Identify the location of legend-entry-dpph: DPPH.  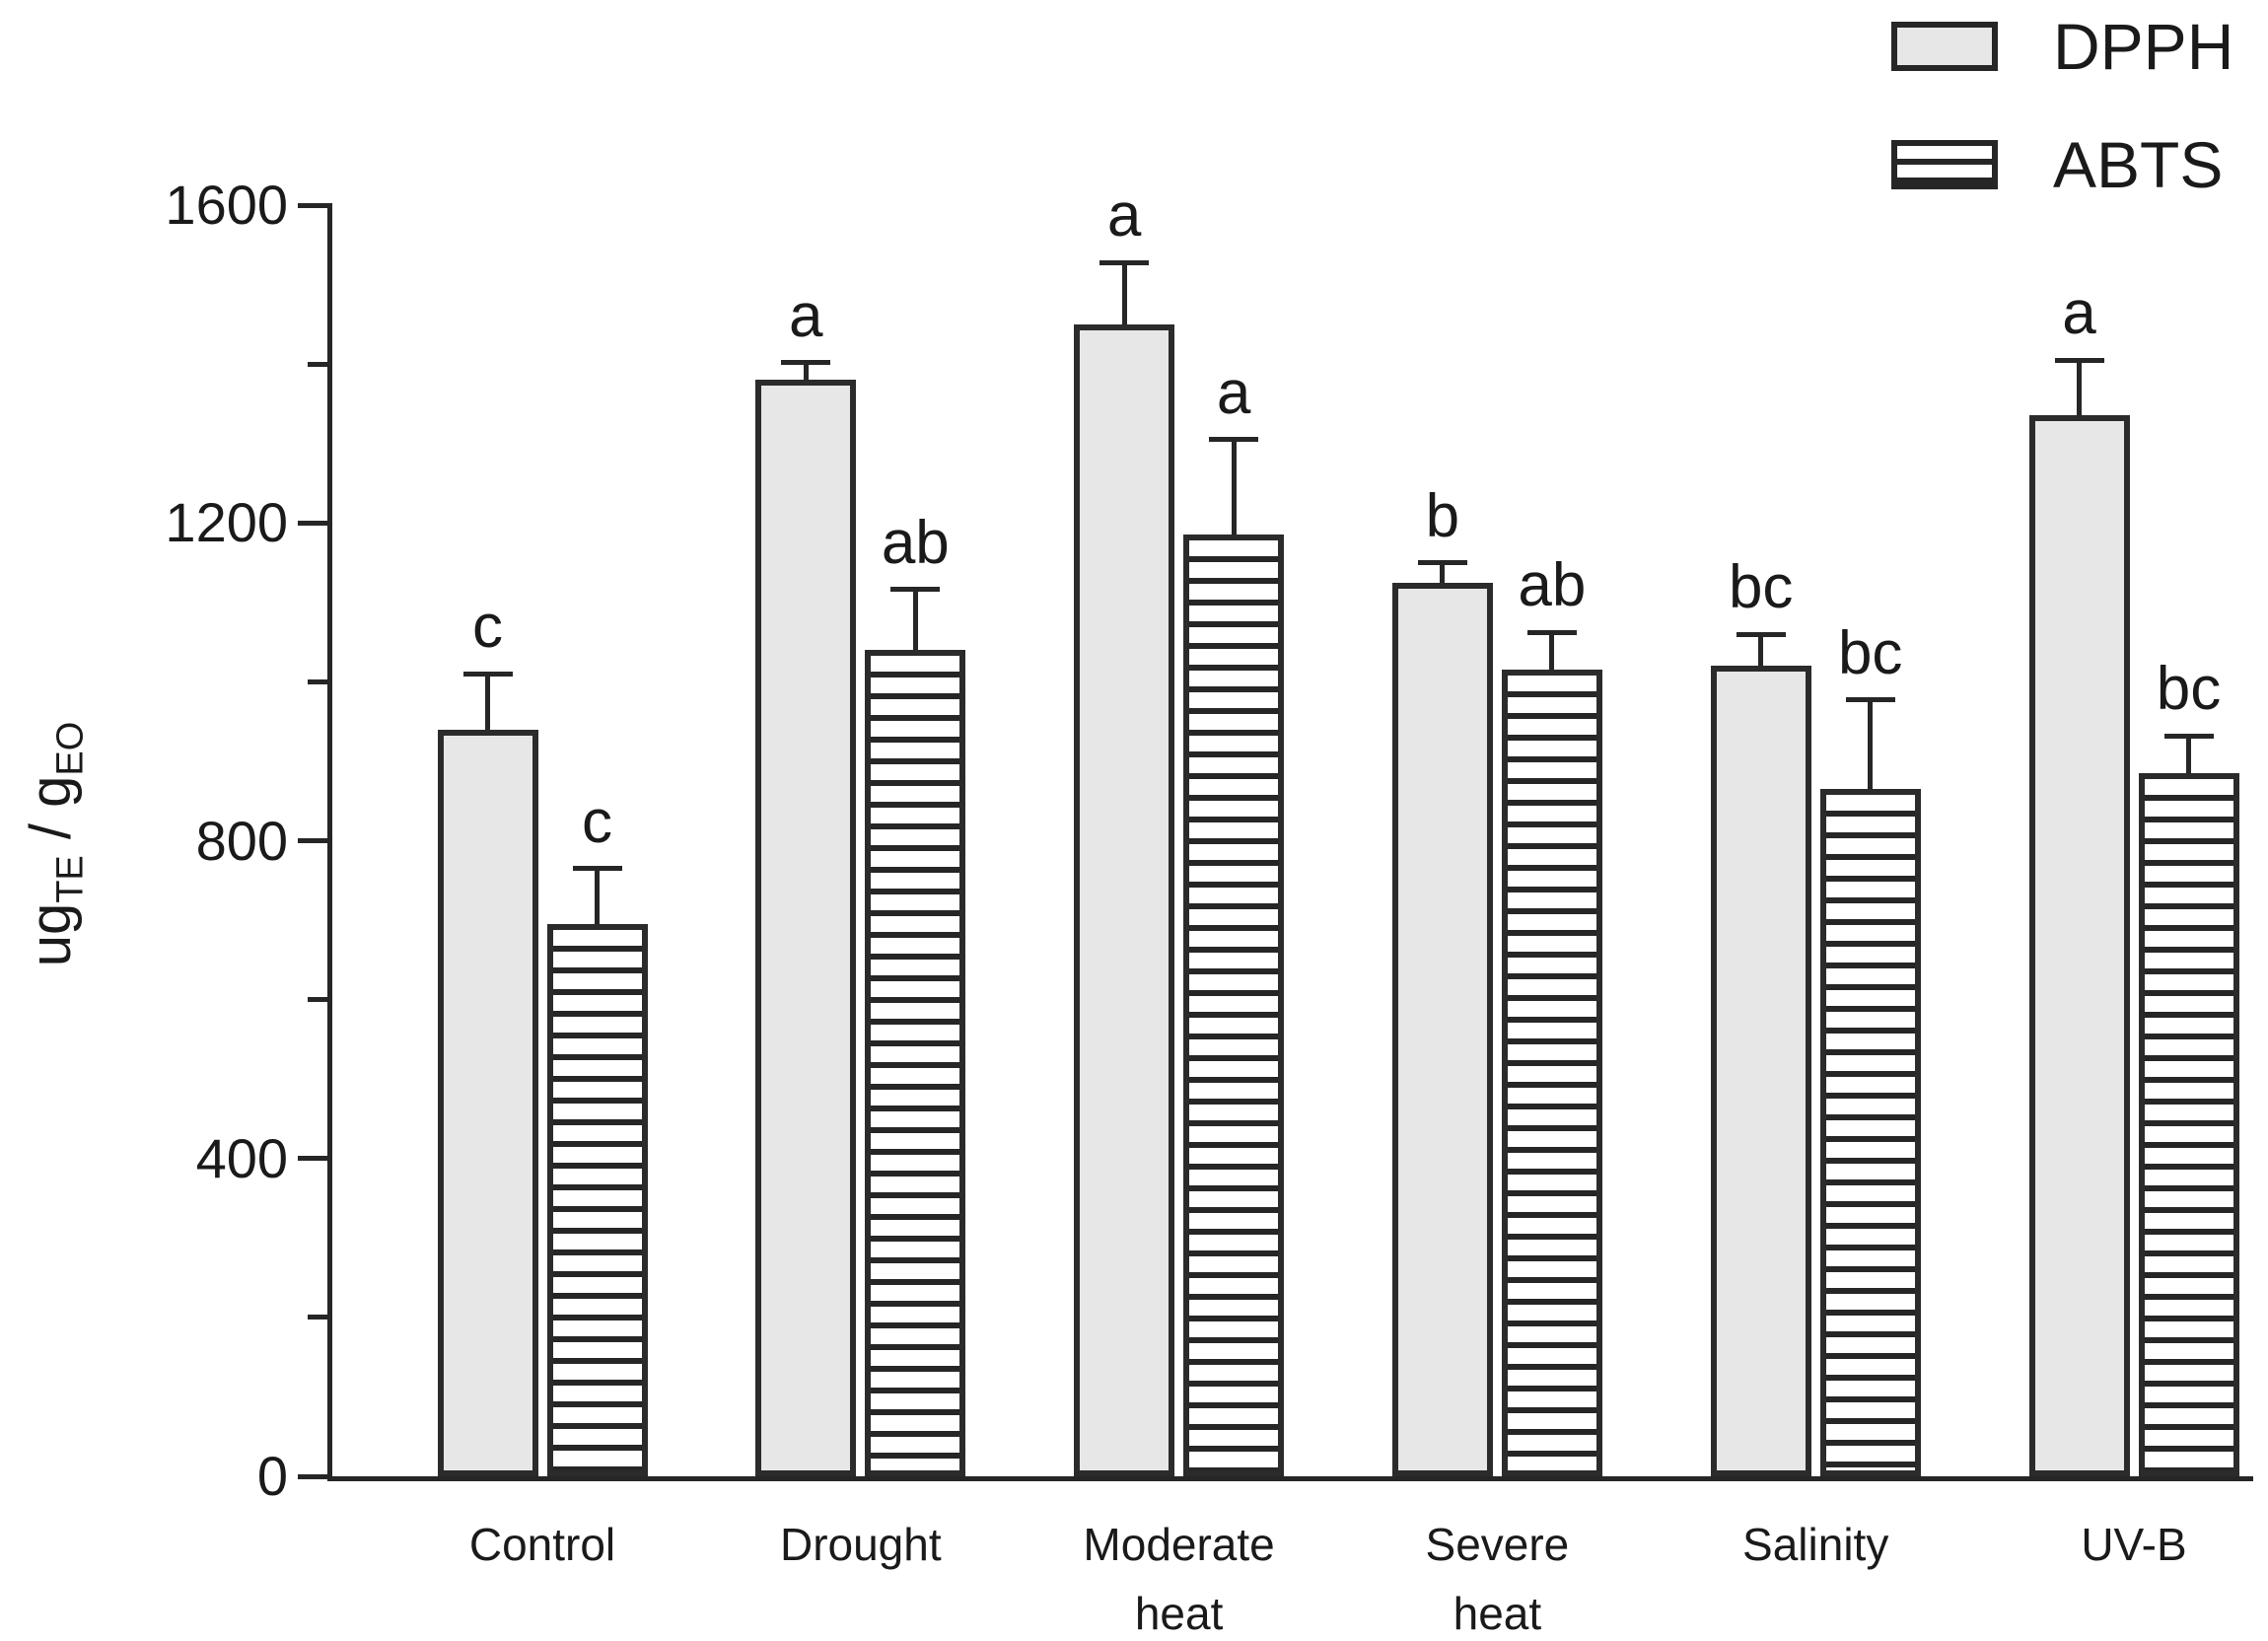
(2062, 46).